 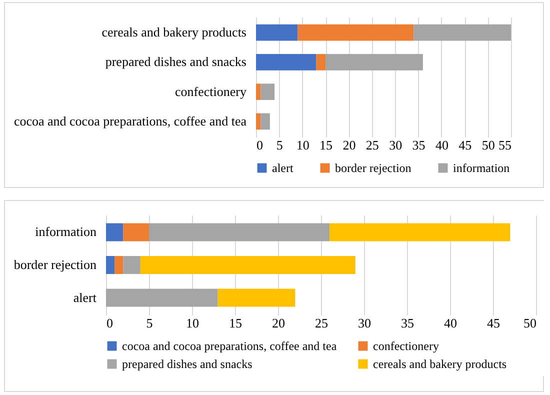 What do you see at coordinates (283, 168) in the screenshot?
I see `legend-label: alert` at bounding box center [283, 168].